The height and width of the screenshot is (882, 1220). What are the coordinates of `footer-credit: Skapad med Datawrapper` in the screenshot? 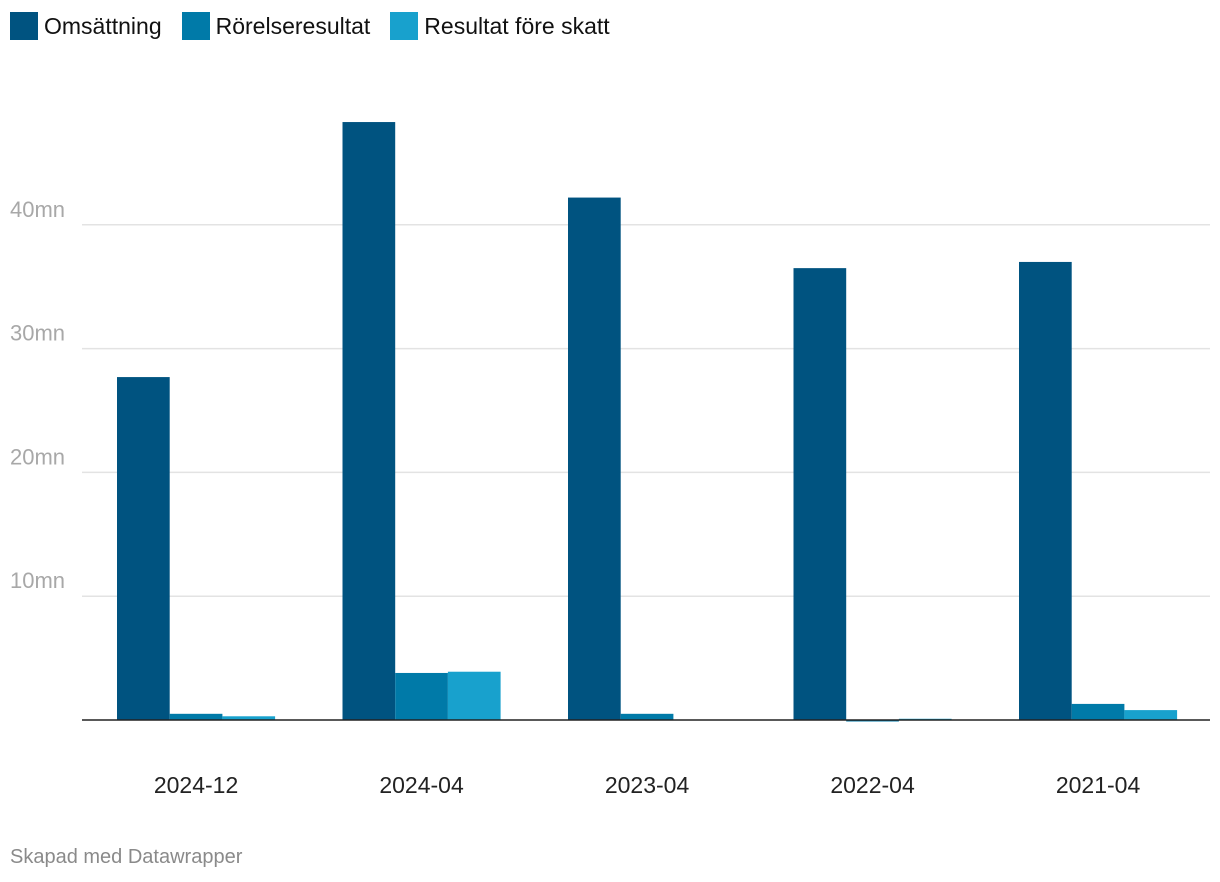 It's located at (126, 857).